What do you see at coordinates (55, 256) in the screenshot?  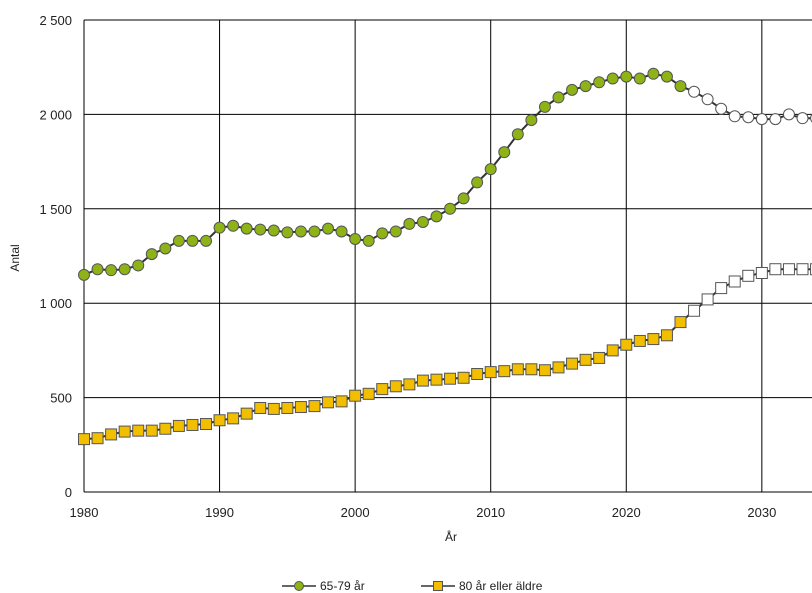 I see `y-axis-ticks: 0 500 1 000 1 500 2 000 2 500` at bounding box center [55, 256].